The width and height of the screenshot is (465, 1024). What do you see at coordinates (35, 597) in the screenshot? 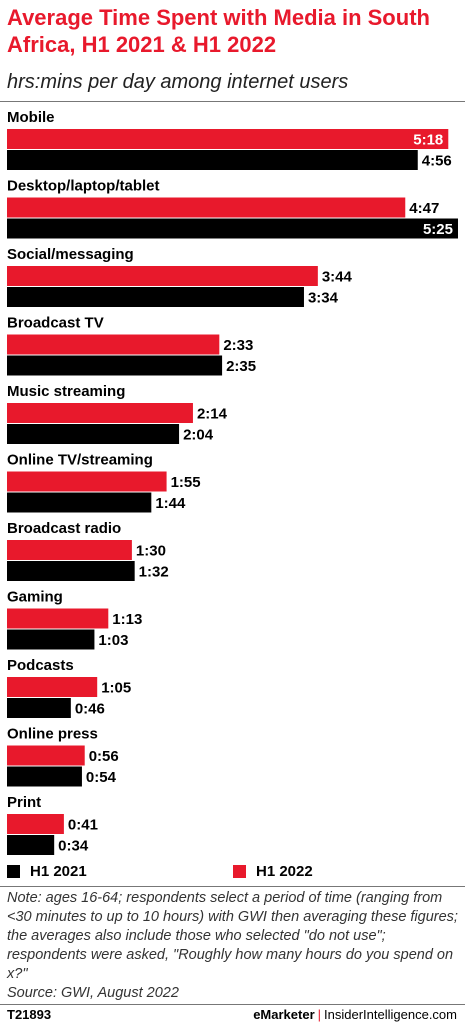
I see `category-label-gaming: Gaming` at bounding box center [35, 597].